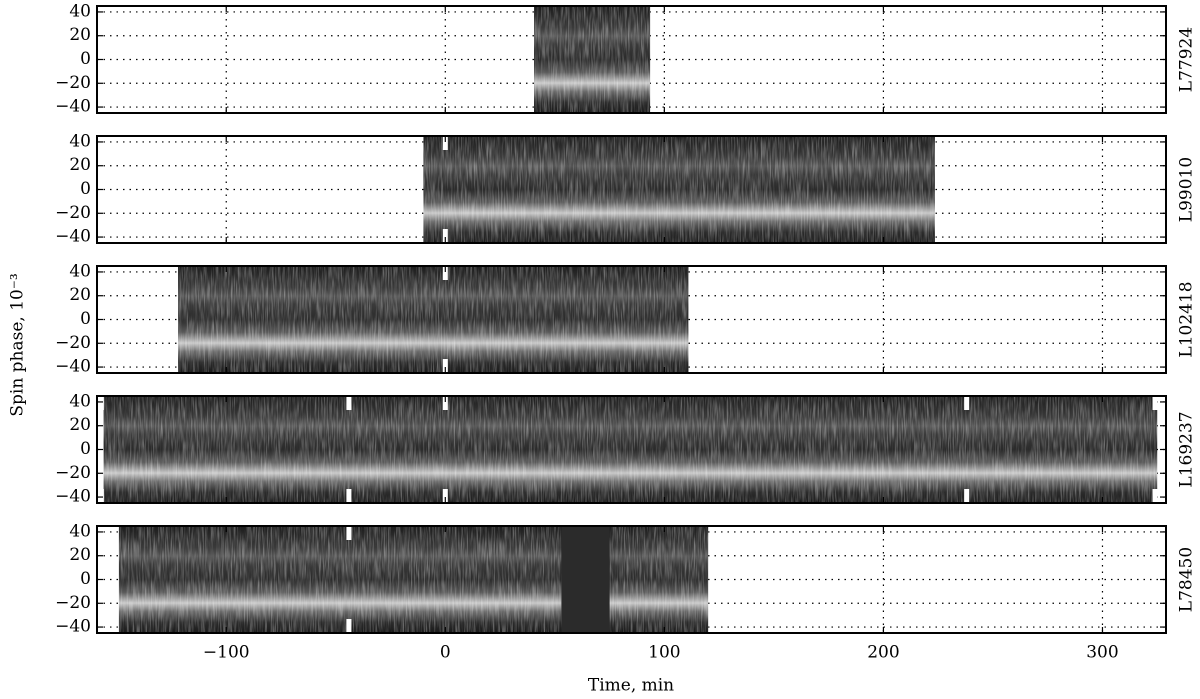 The image size is (1200, 699). I want to click on panel-label: L99010, so click(1187, 189).